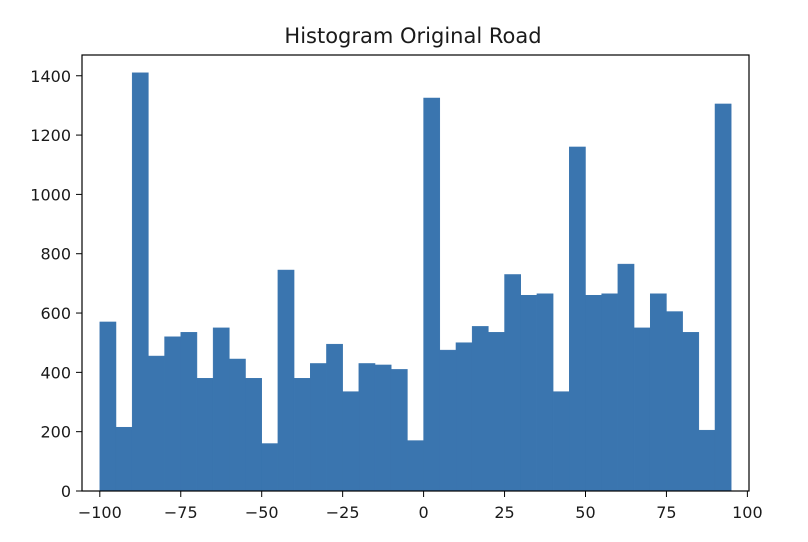 This screenshot has height=542, width=808. Describe the element at coordinates (343, 512) in the screenshot. I see `x-tick-label: −25` at that location.